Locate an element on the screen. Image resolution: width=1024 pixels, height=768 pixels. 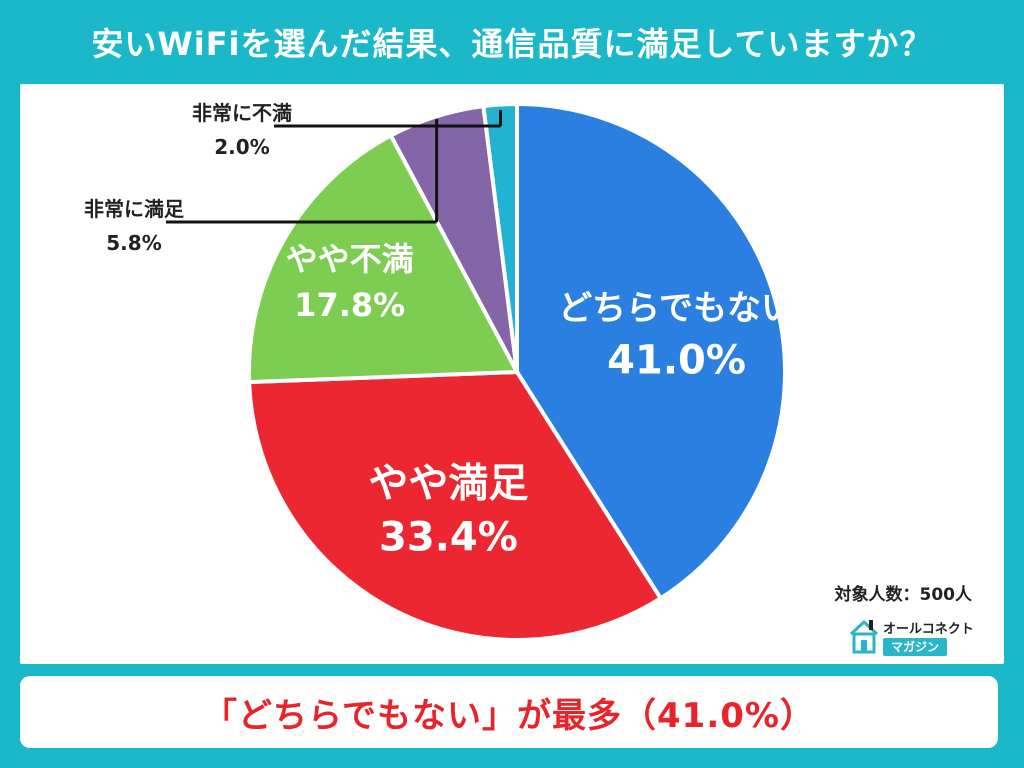
slice-label-4: 非常に不満 is located at coordinates (242, 113).